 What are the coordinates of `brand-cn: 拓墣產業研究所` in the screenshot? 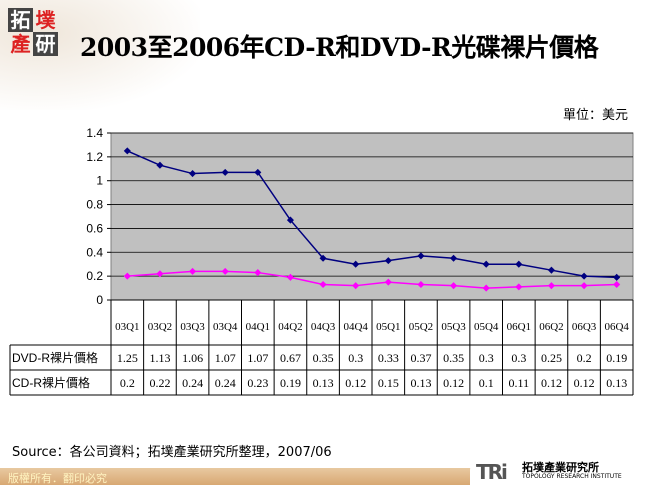 It's located at (560, 467).